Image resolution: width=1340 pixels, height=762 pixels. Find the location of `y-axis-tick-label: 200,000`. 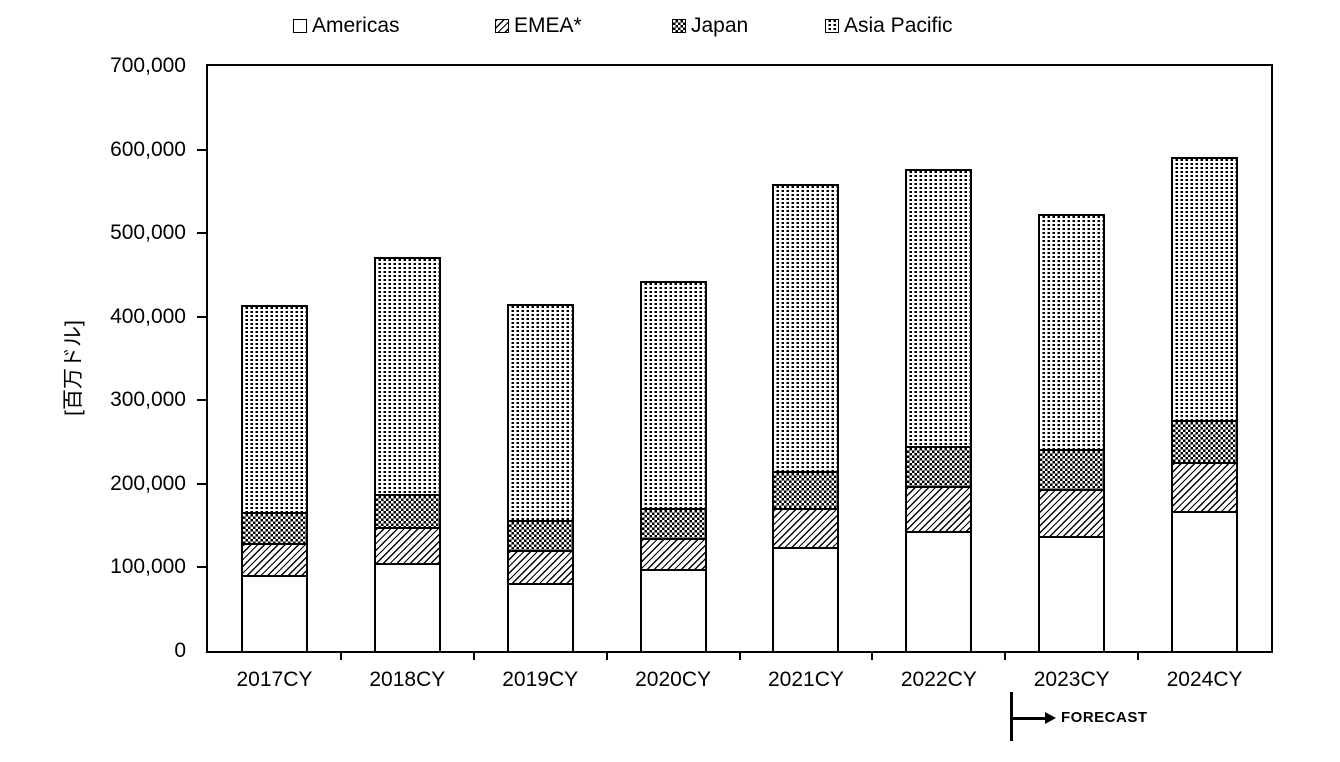

y-axis-tick-label: 200,000 is located at coordinates (148, 483).